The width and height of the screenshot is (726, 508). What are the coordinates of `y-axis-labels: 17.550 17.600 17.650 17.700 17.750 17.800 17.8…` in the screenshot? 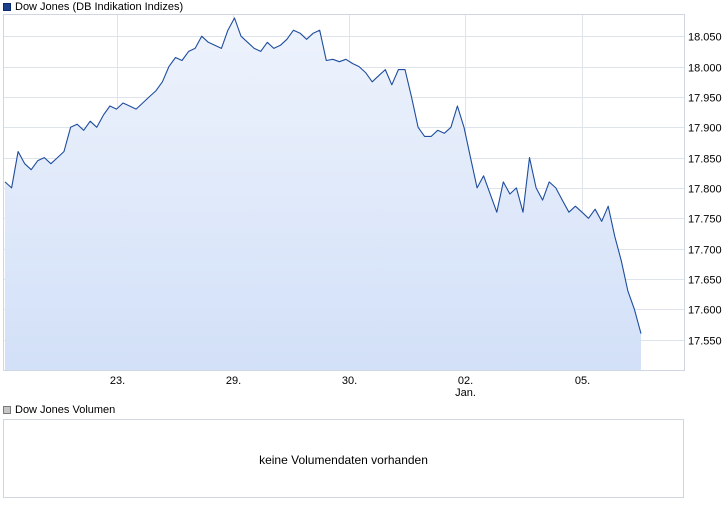 It's located at (705, 190).